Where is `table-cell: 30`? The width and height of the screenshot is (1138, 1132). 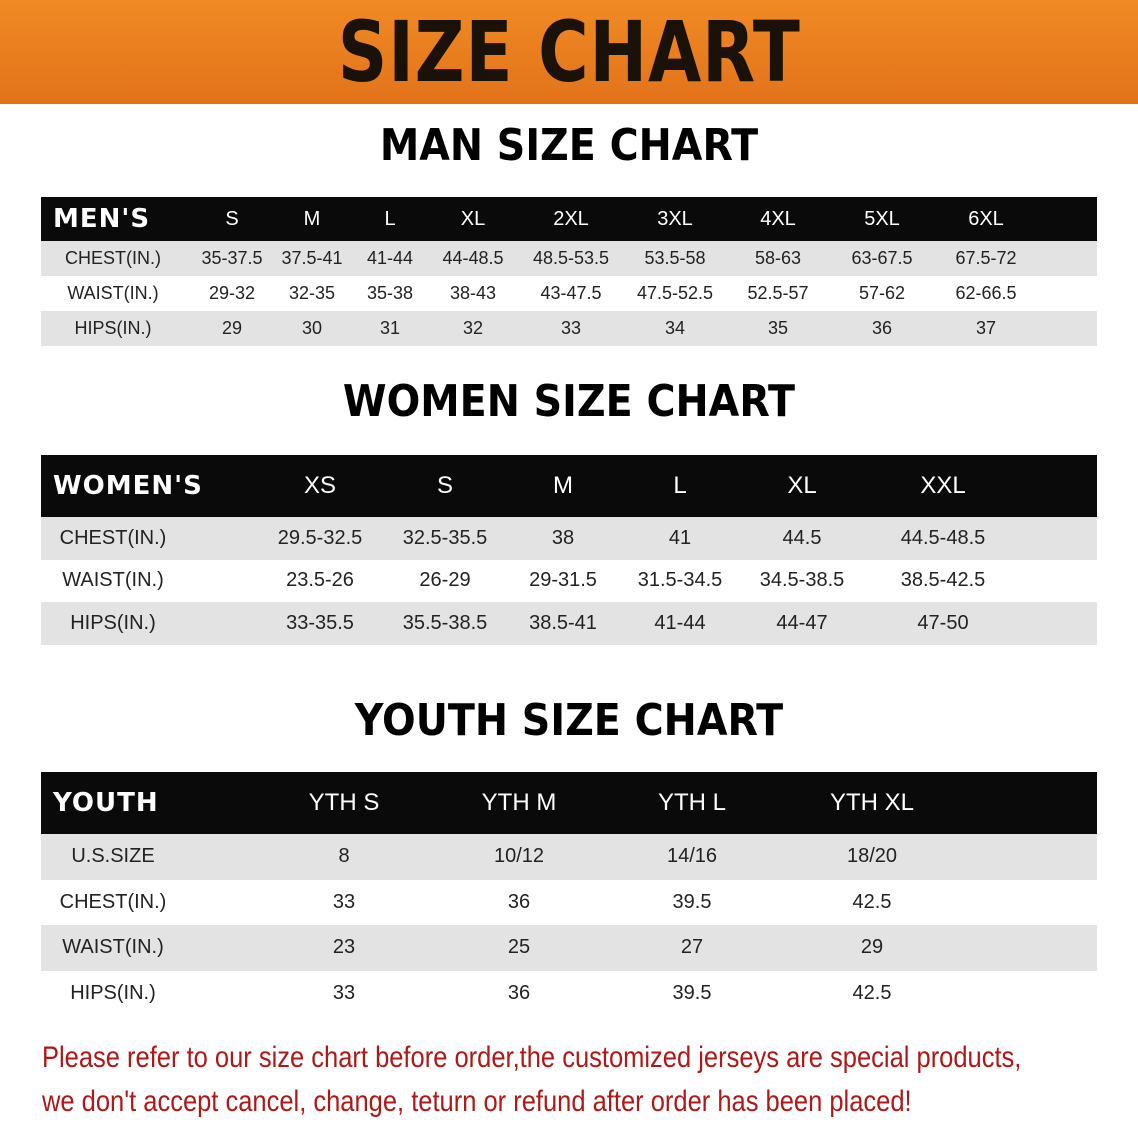
table-cell: 30 is located at coordinates (312, 328).